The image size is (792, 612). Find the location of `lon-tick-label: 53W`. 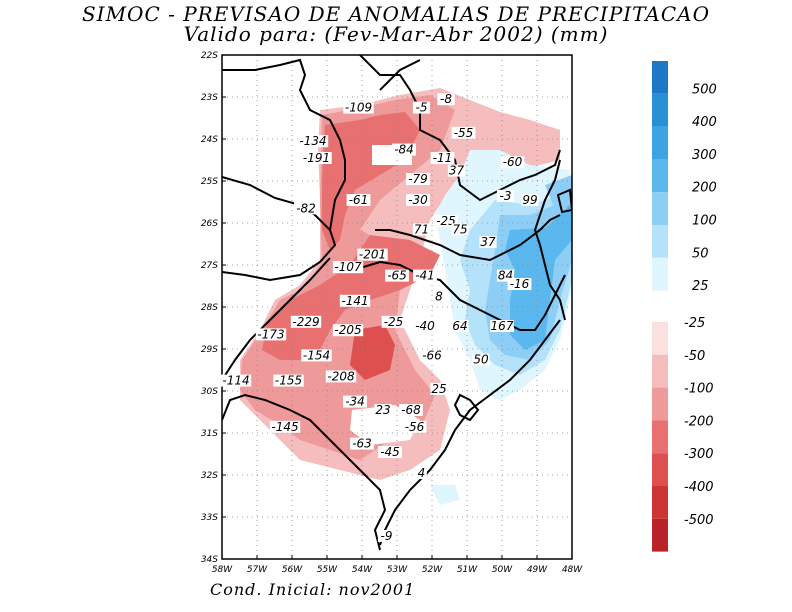

lon-tick-label: 53W is located at coordinates (397, 570).